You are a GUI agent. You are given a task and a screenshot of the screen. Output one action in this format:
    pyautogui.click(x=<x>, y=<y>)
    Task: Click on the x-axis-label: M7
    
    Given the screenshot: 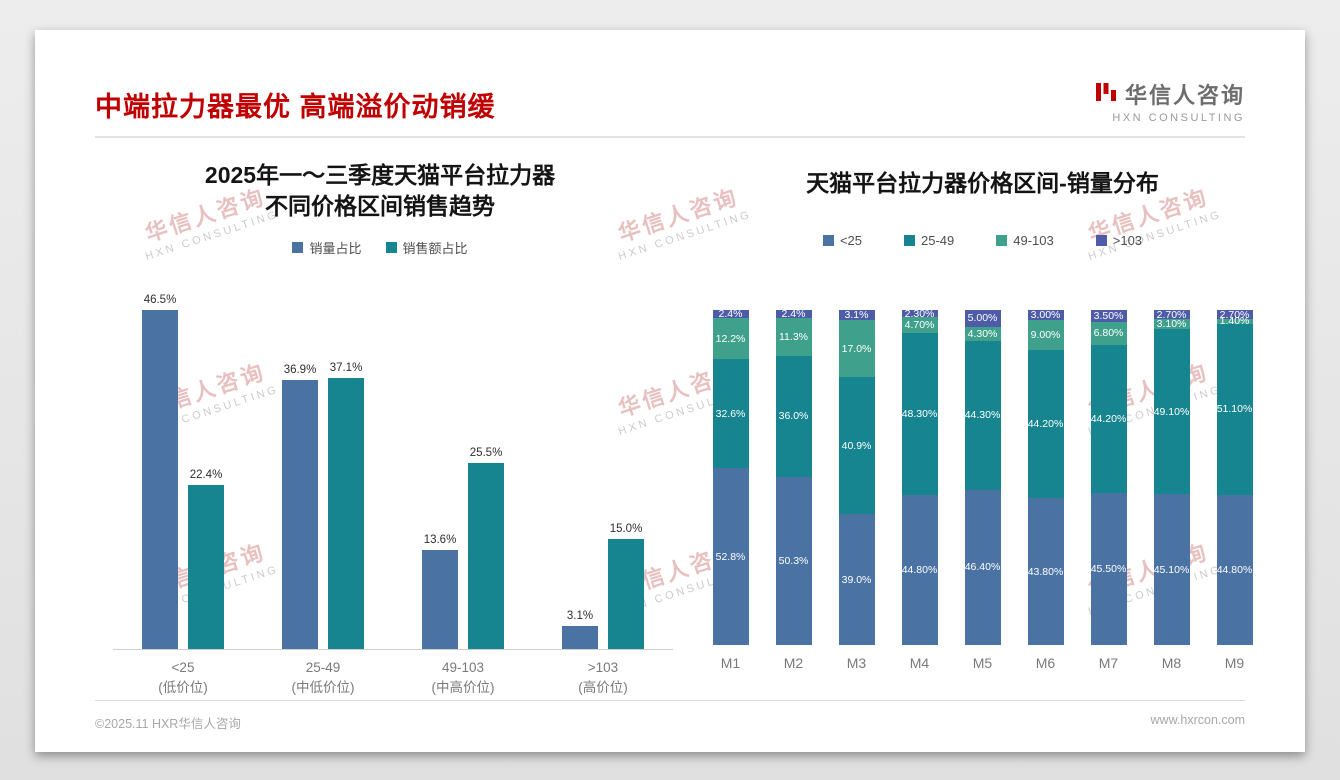 What is the action you would take?
    pyautogui.click(x=1108, y=663)
    